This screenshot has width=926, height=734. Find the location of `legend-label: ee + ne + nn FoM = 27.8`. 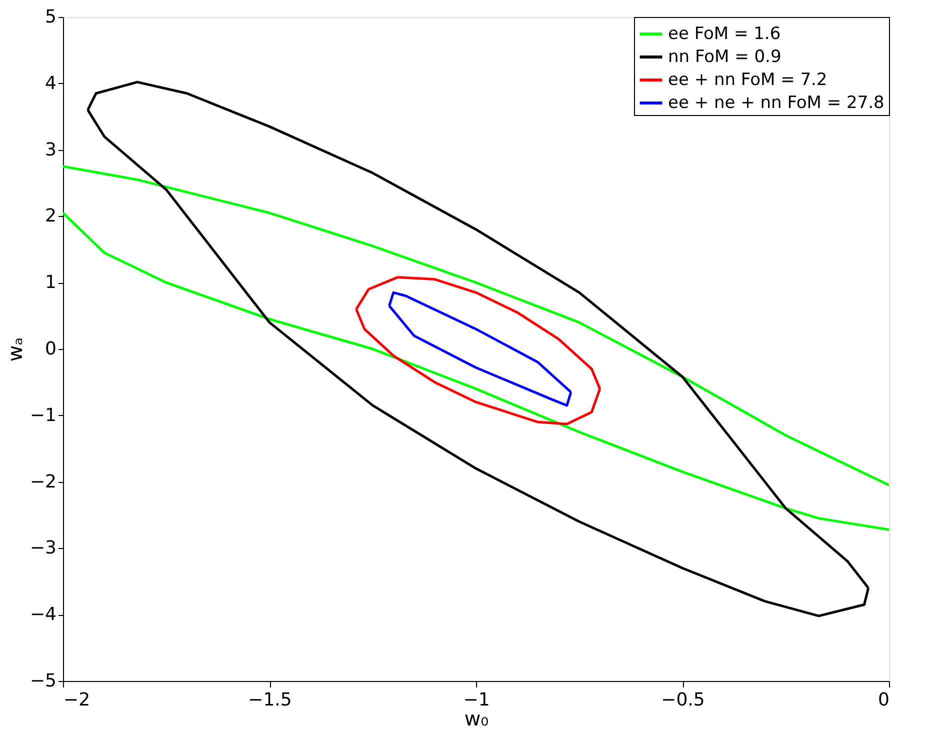

legend-label: ee + ne + nn FoM = 27.8 is located at coordinates (776, 103).